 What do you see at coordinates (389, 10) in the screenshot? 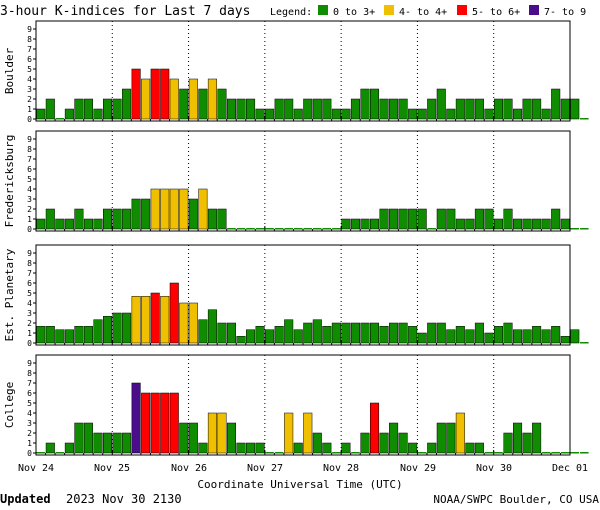
I see `legend-swatch-yellow` at bounding box center [389, 10].